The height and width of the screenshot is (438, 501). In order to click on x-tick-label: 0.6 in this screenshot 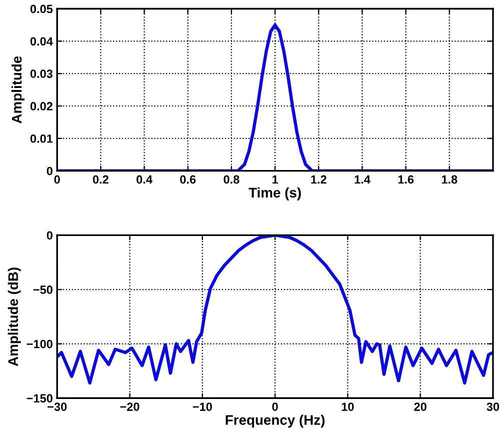, I will do `click(188, 179)`.